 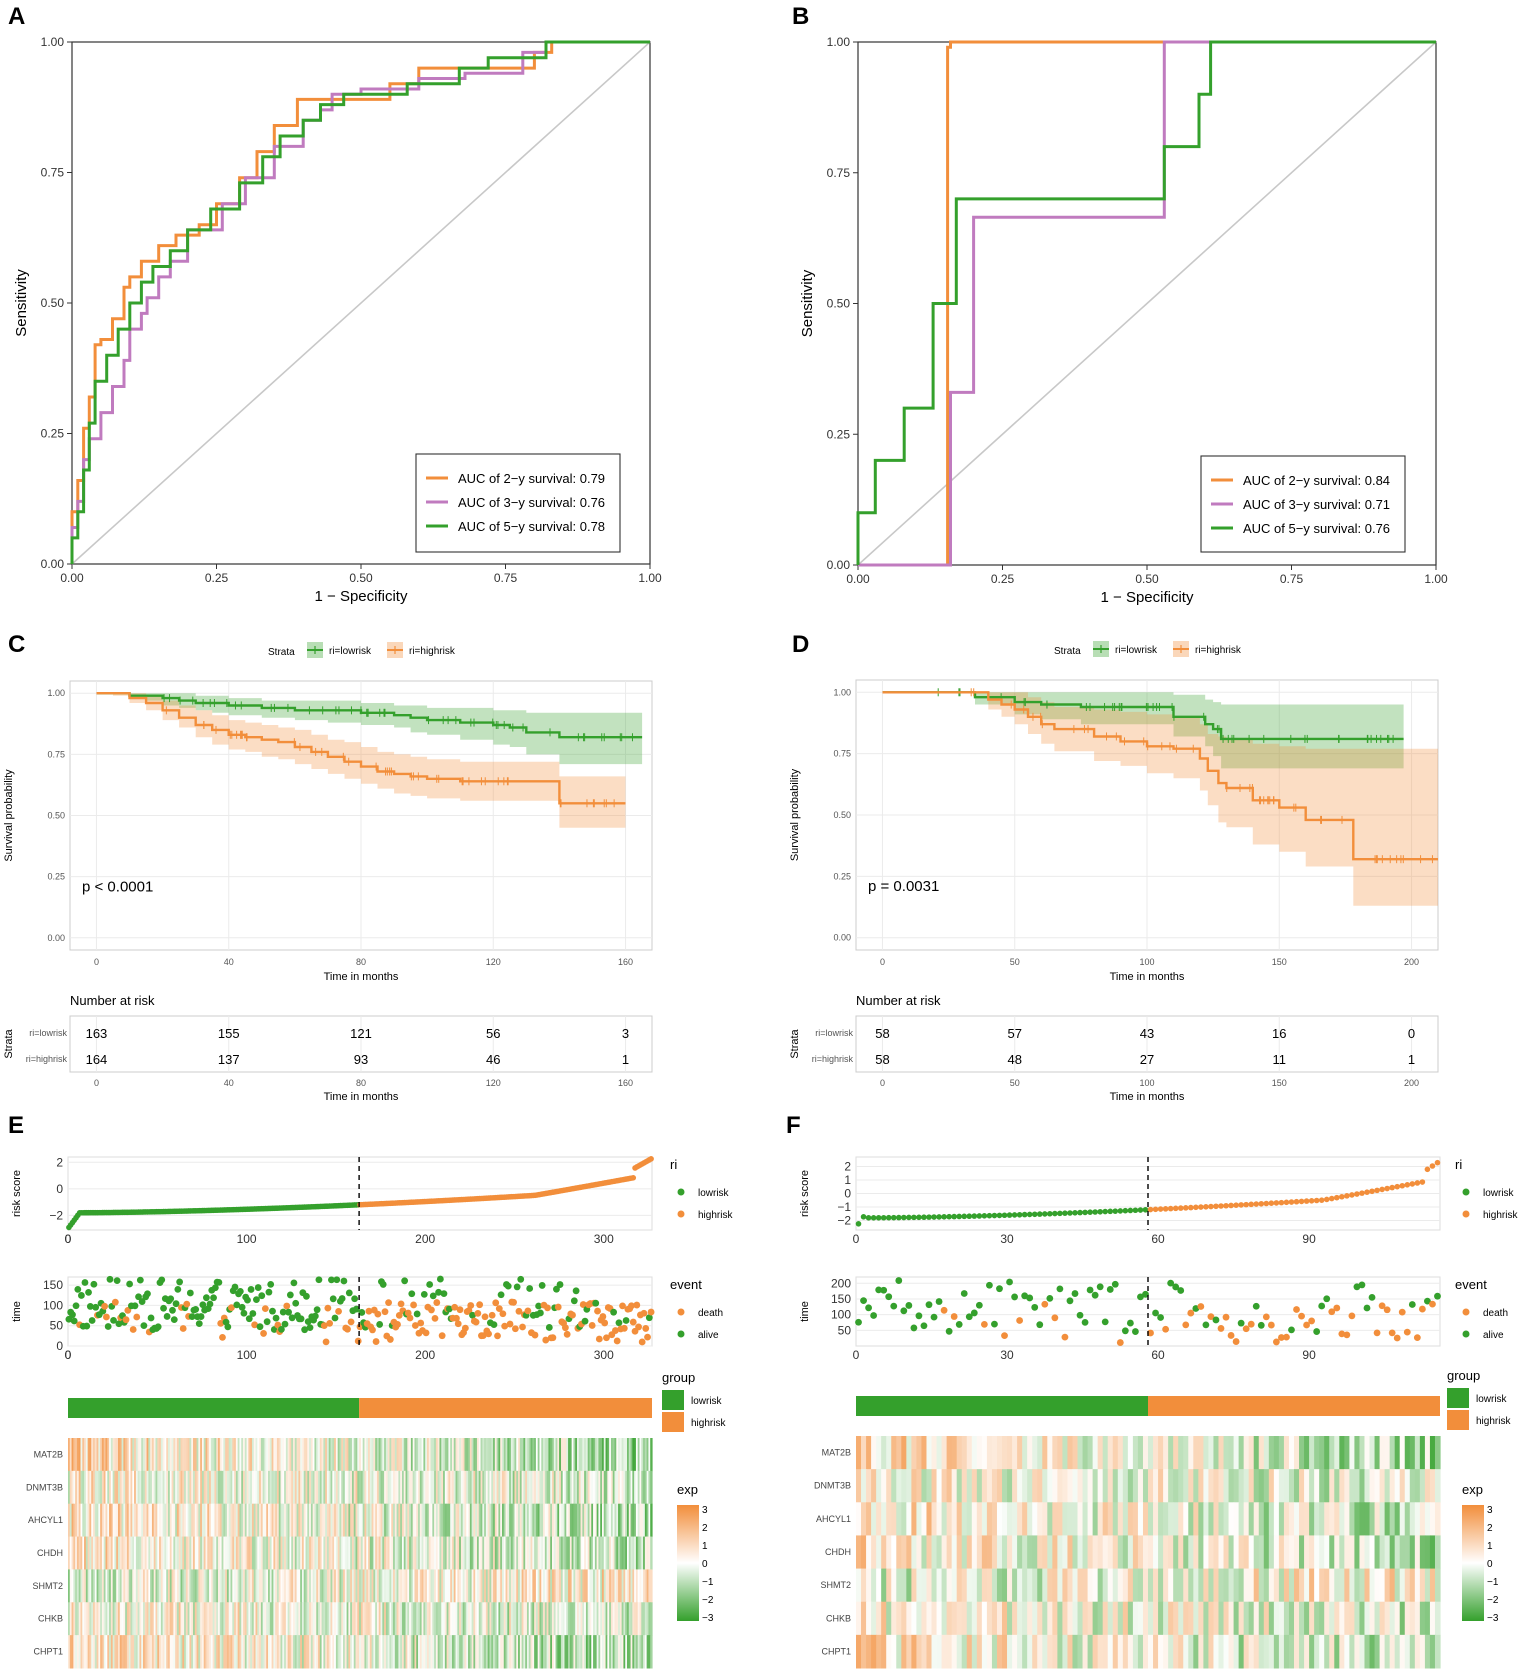 I want to click on risk-count: 57, so click(x=1014, y=1033).